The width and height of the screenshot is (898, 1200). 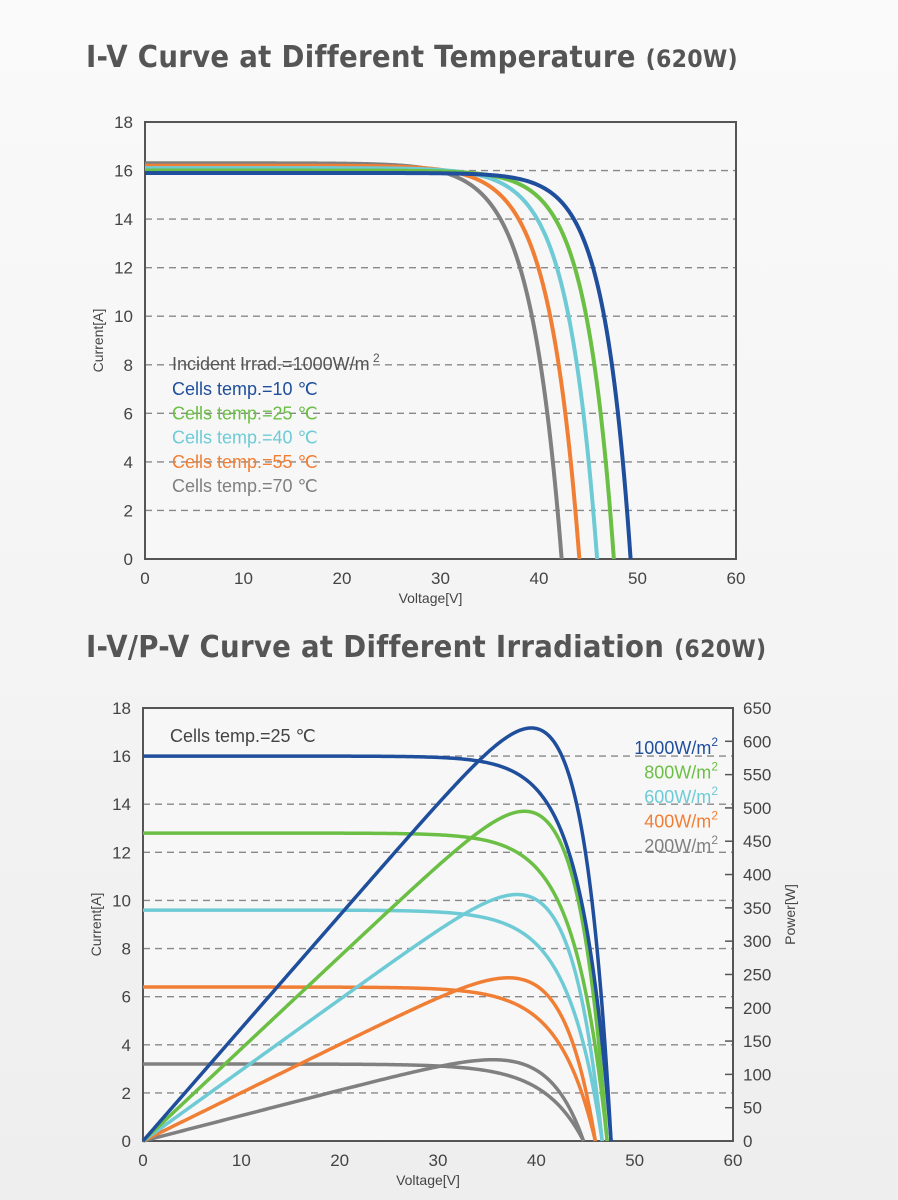 I want to click on chart2-y-tick-label: 2, so click(x=126, y=1093).